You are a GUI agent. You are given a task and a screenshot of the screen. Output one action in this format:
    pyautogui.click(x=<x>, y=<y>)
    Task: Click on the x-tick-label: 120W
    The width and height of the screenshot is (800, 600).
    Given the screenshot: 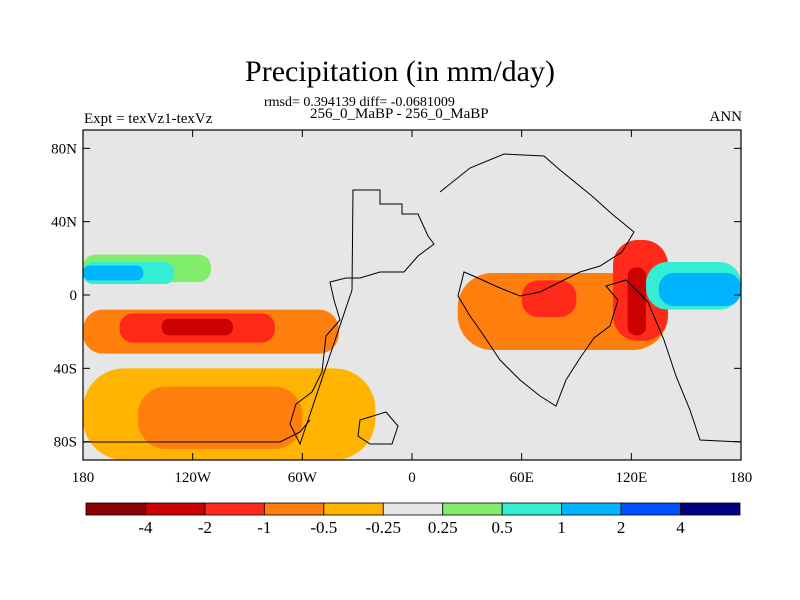 What is the action you would take?
    pyautogui.click(x=193, y=478)
    